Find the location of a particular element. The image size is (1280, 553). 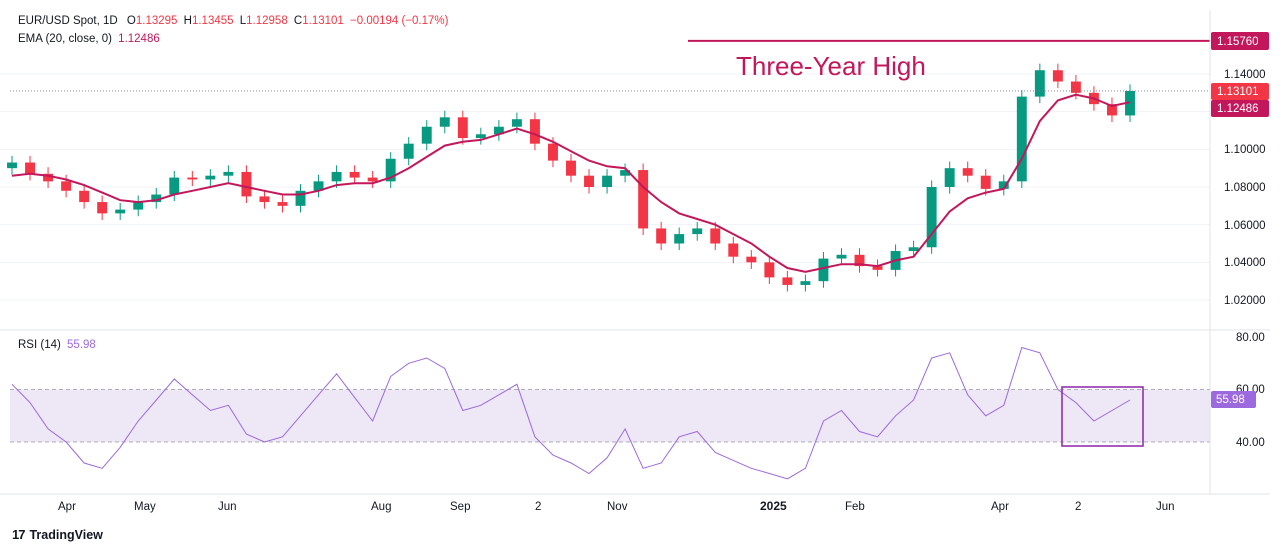

svg-text: 1.13101 is located at coordinates (1238, 92).